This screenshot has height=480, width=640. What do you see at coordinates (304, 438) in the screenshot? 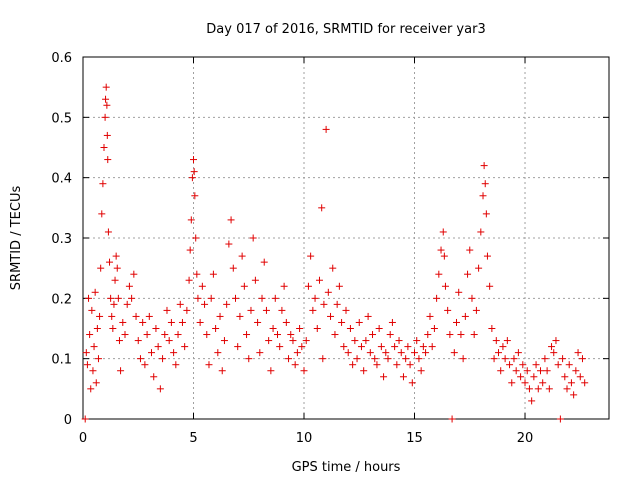
I see `x-tick-label: 10` at bounding box center [304, 438].